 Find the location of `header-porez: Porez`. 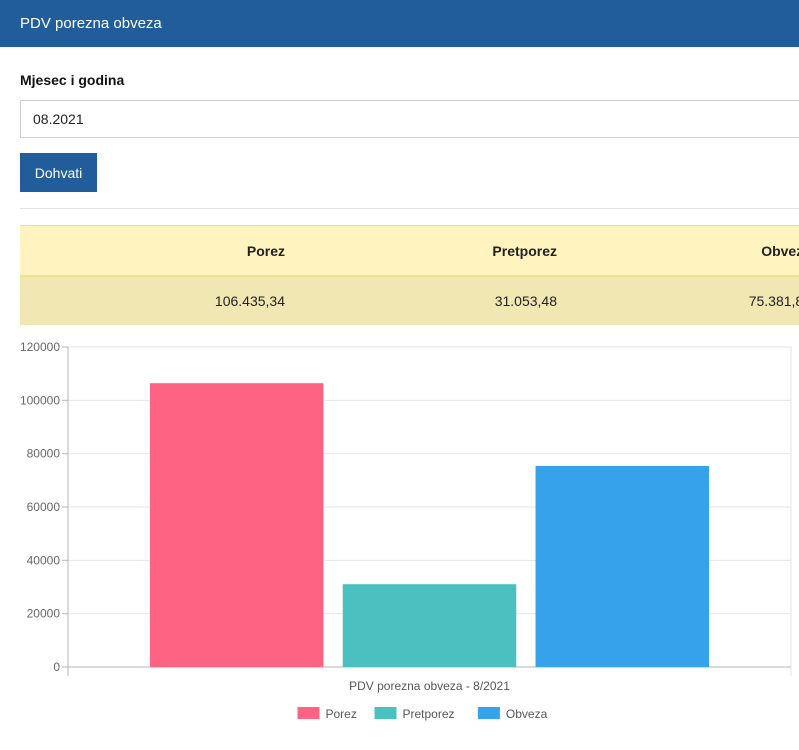

header-porez: Porez is located at coordinates (158, 251).